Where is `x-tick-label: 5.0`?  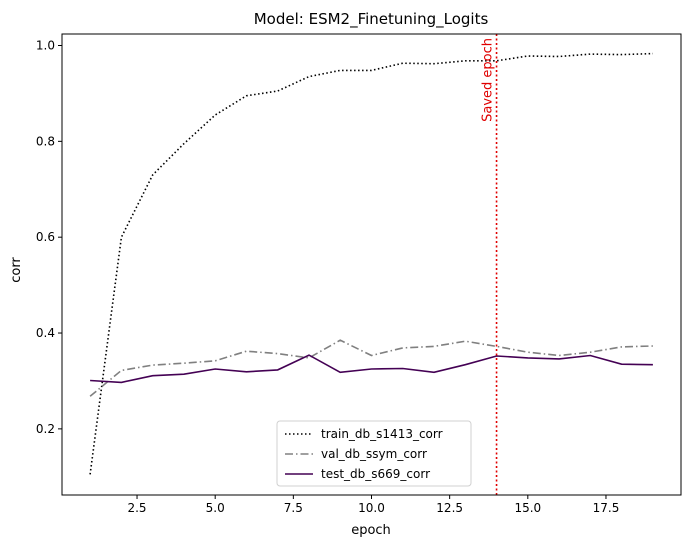 x-tick-label: 5.0 is located at coordinates (215, 508).